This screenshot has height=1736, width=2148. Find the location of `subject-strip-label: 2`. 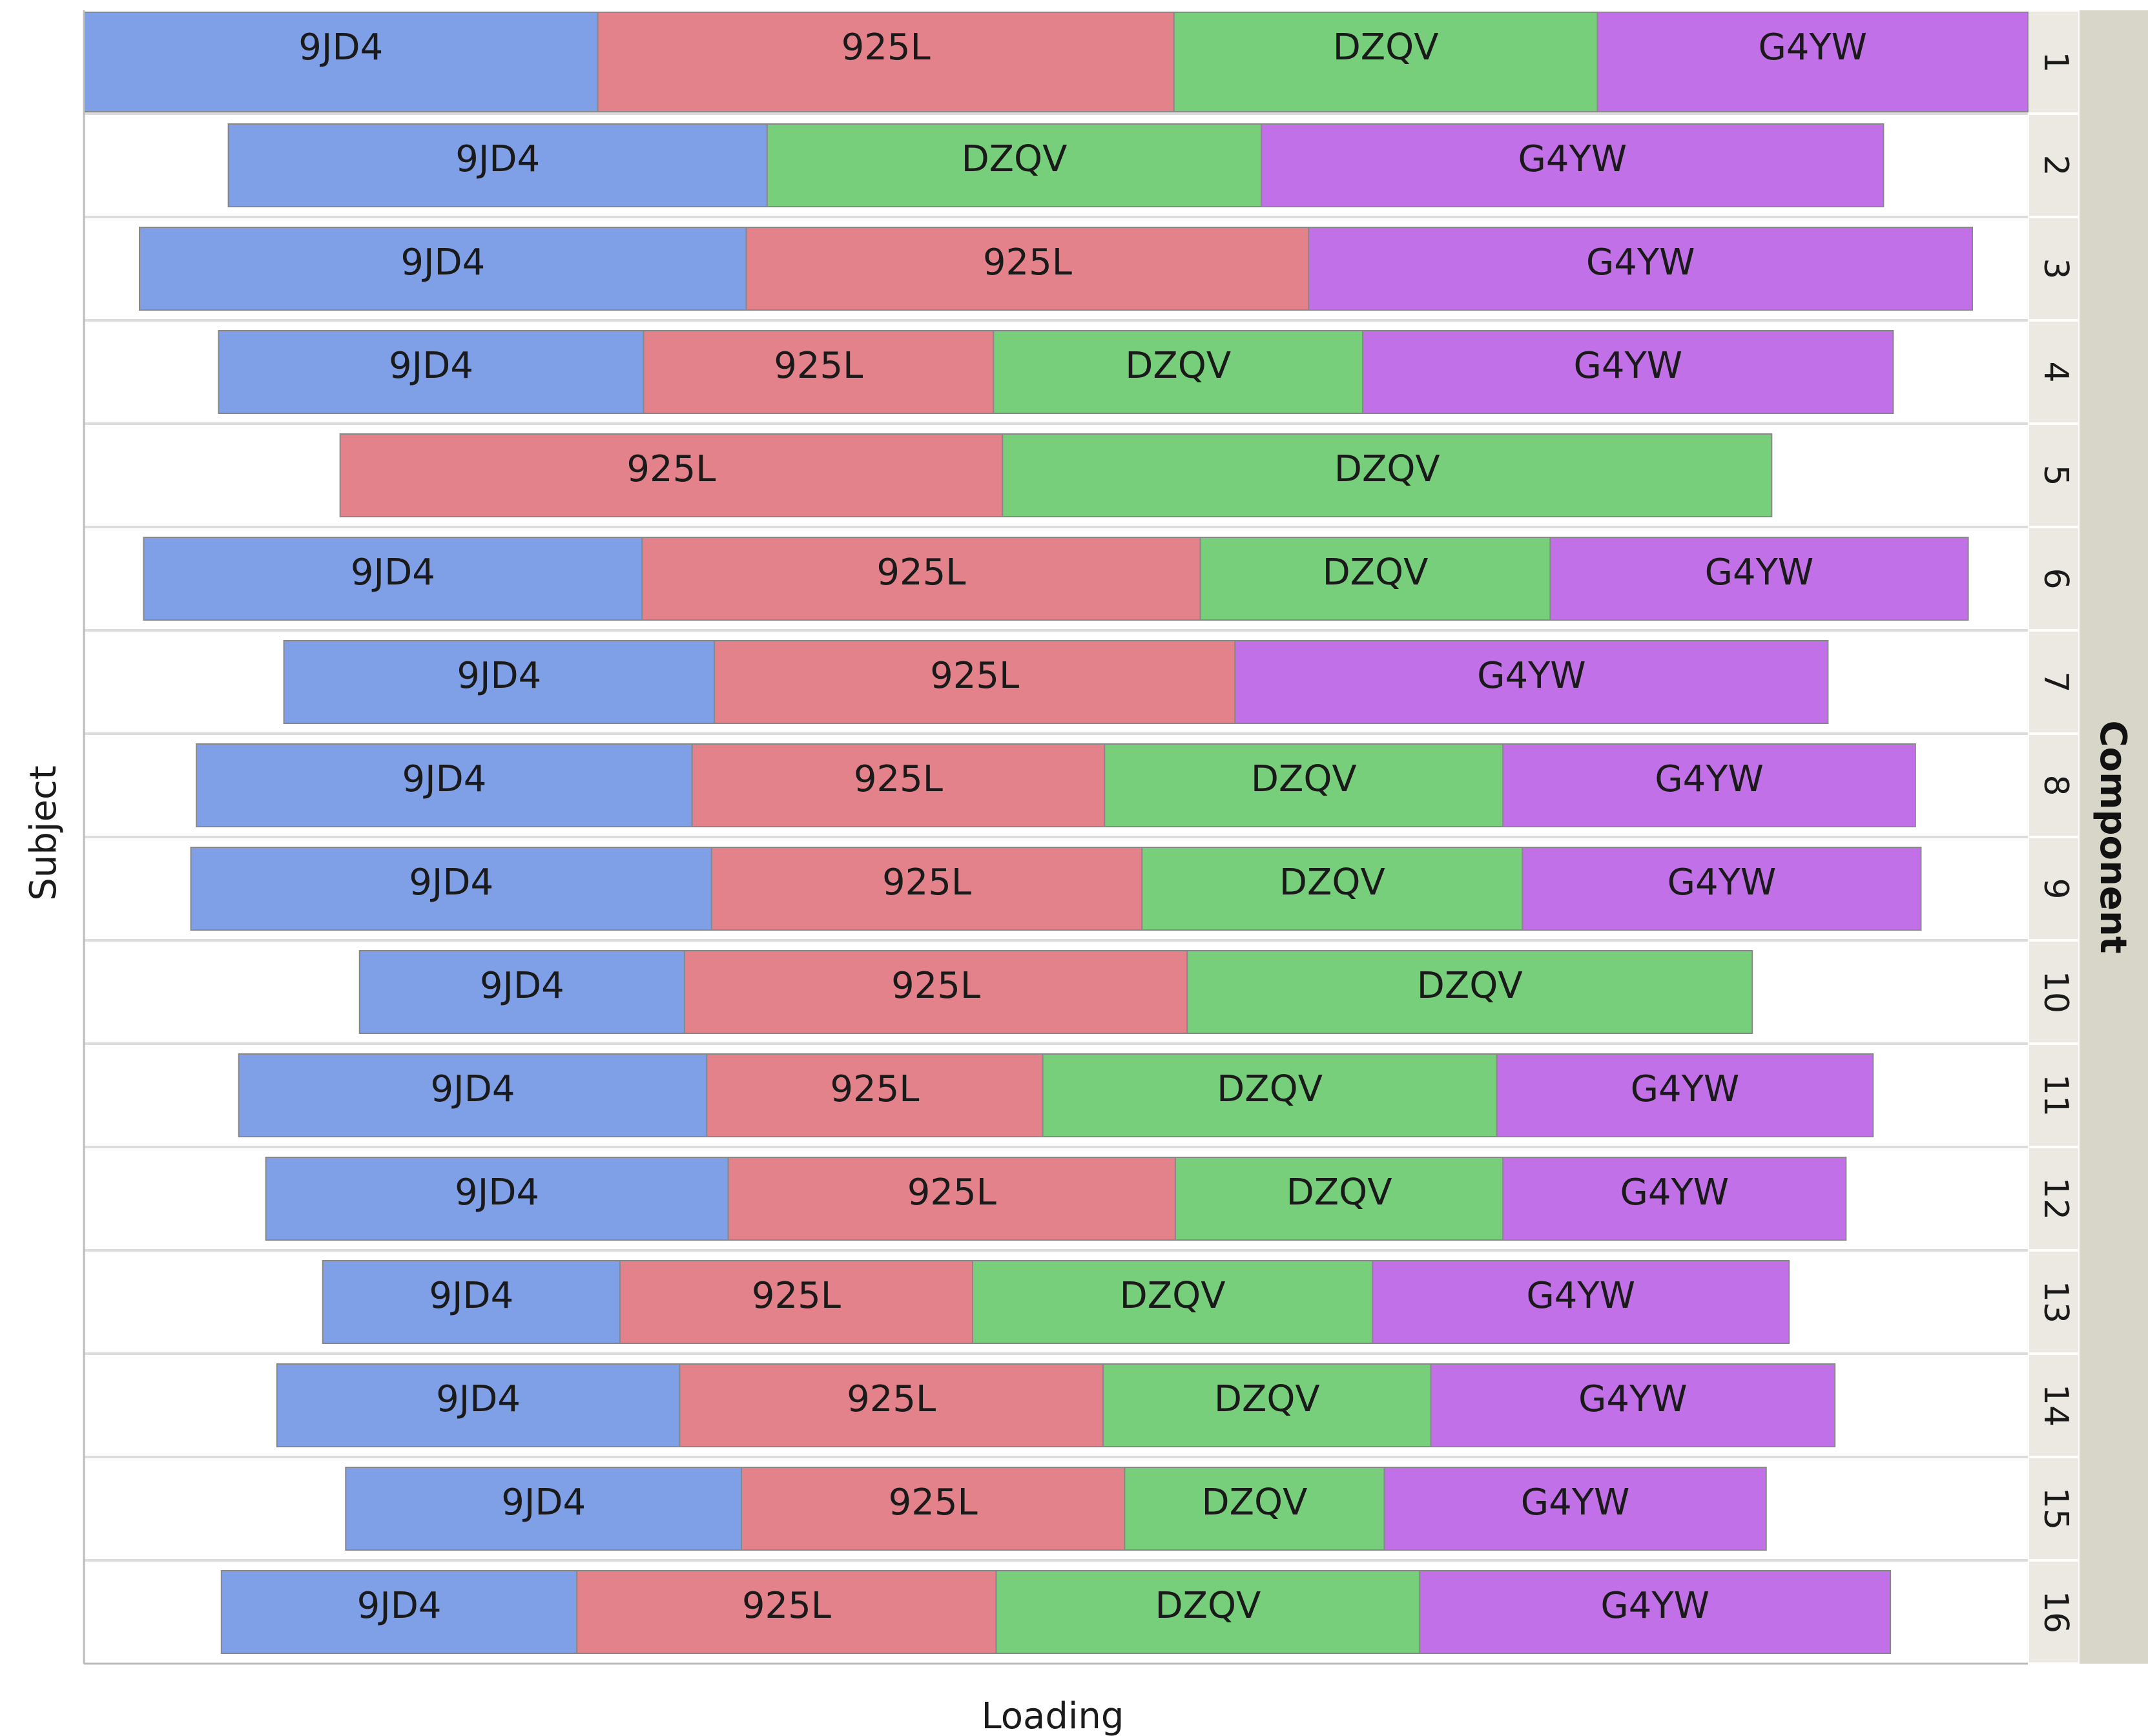

subject-strip-label: 2 is located at coordinates (2055, 165).